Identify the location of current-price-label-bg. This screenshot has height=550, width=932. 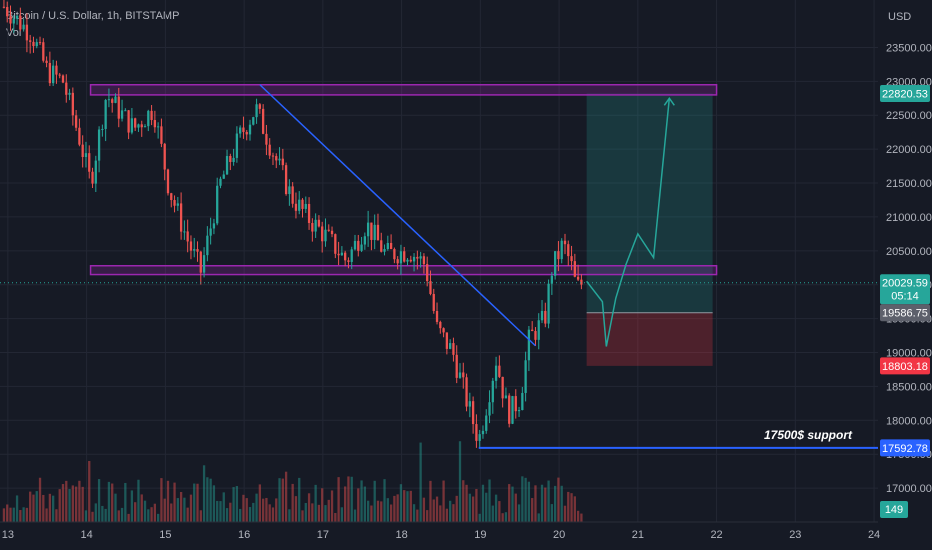
(905, 289).